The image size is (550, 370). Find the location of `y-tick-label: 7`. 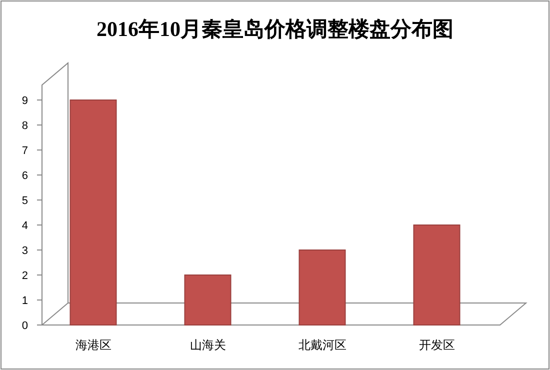

y-tick-label: 7 is located at coordinates (25, 151).